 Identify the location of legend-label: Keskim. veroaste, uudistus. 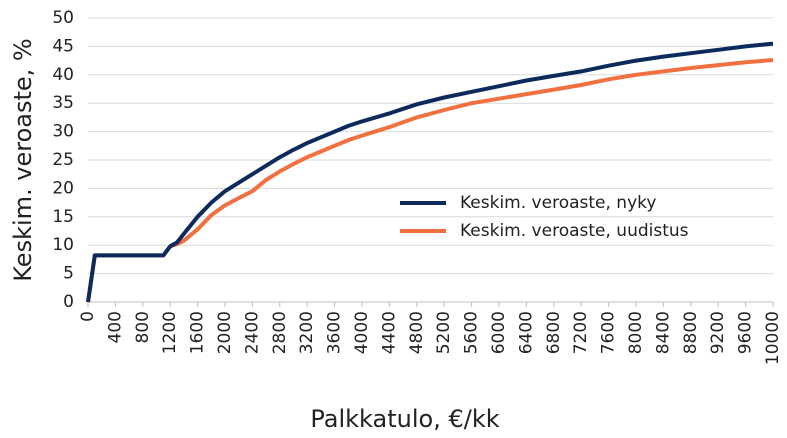
(574, 231).